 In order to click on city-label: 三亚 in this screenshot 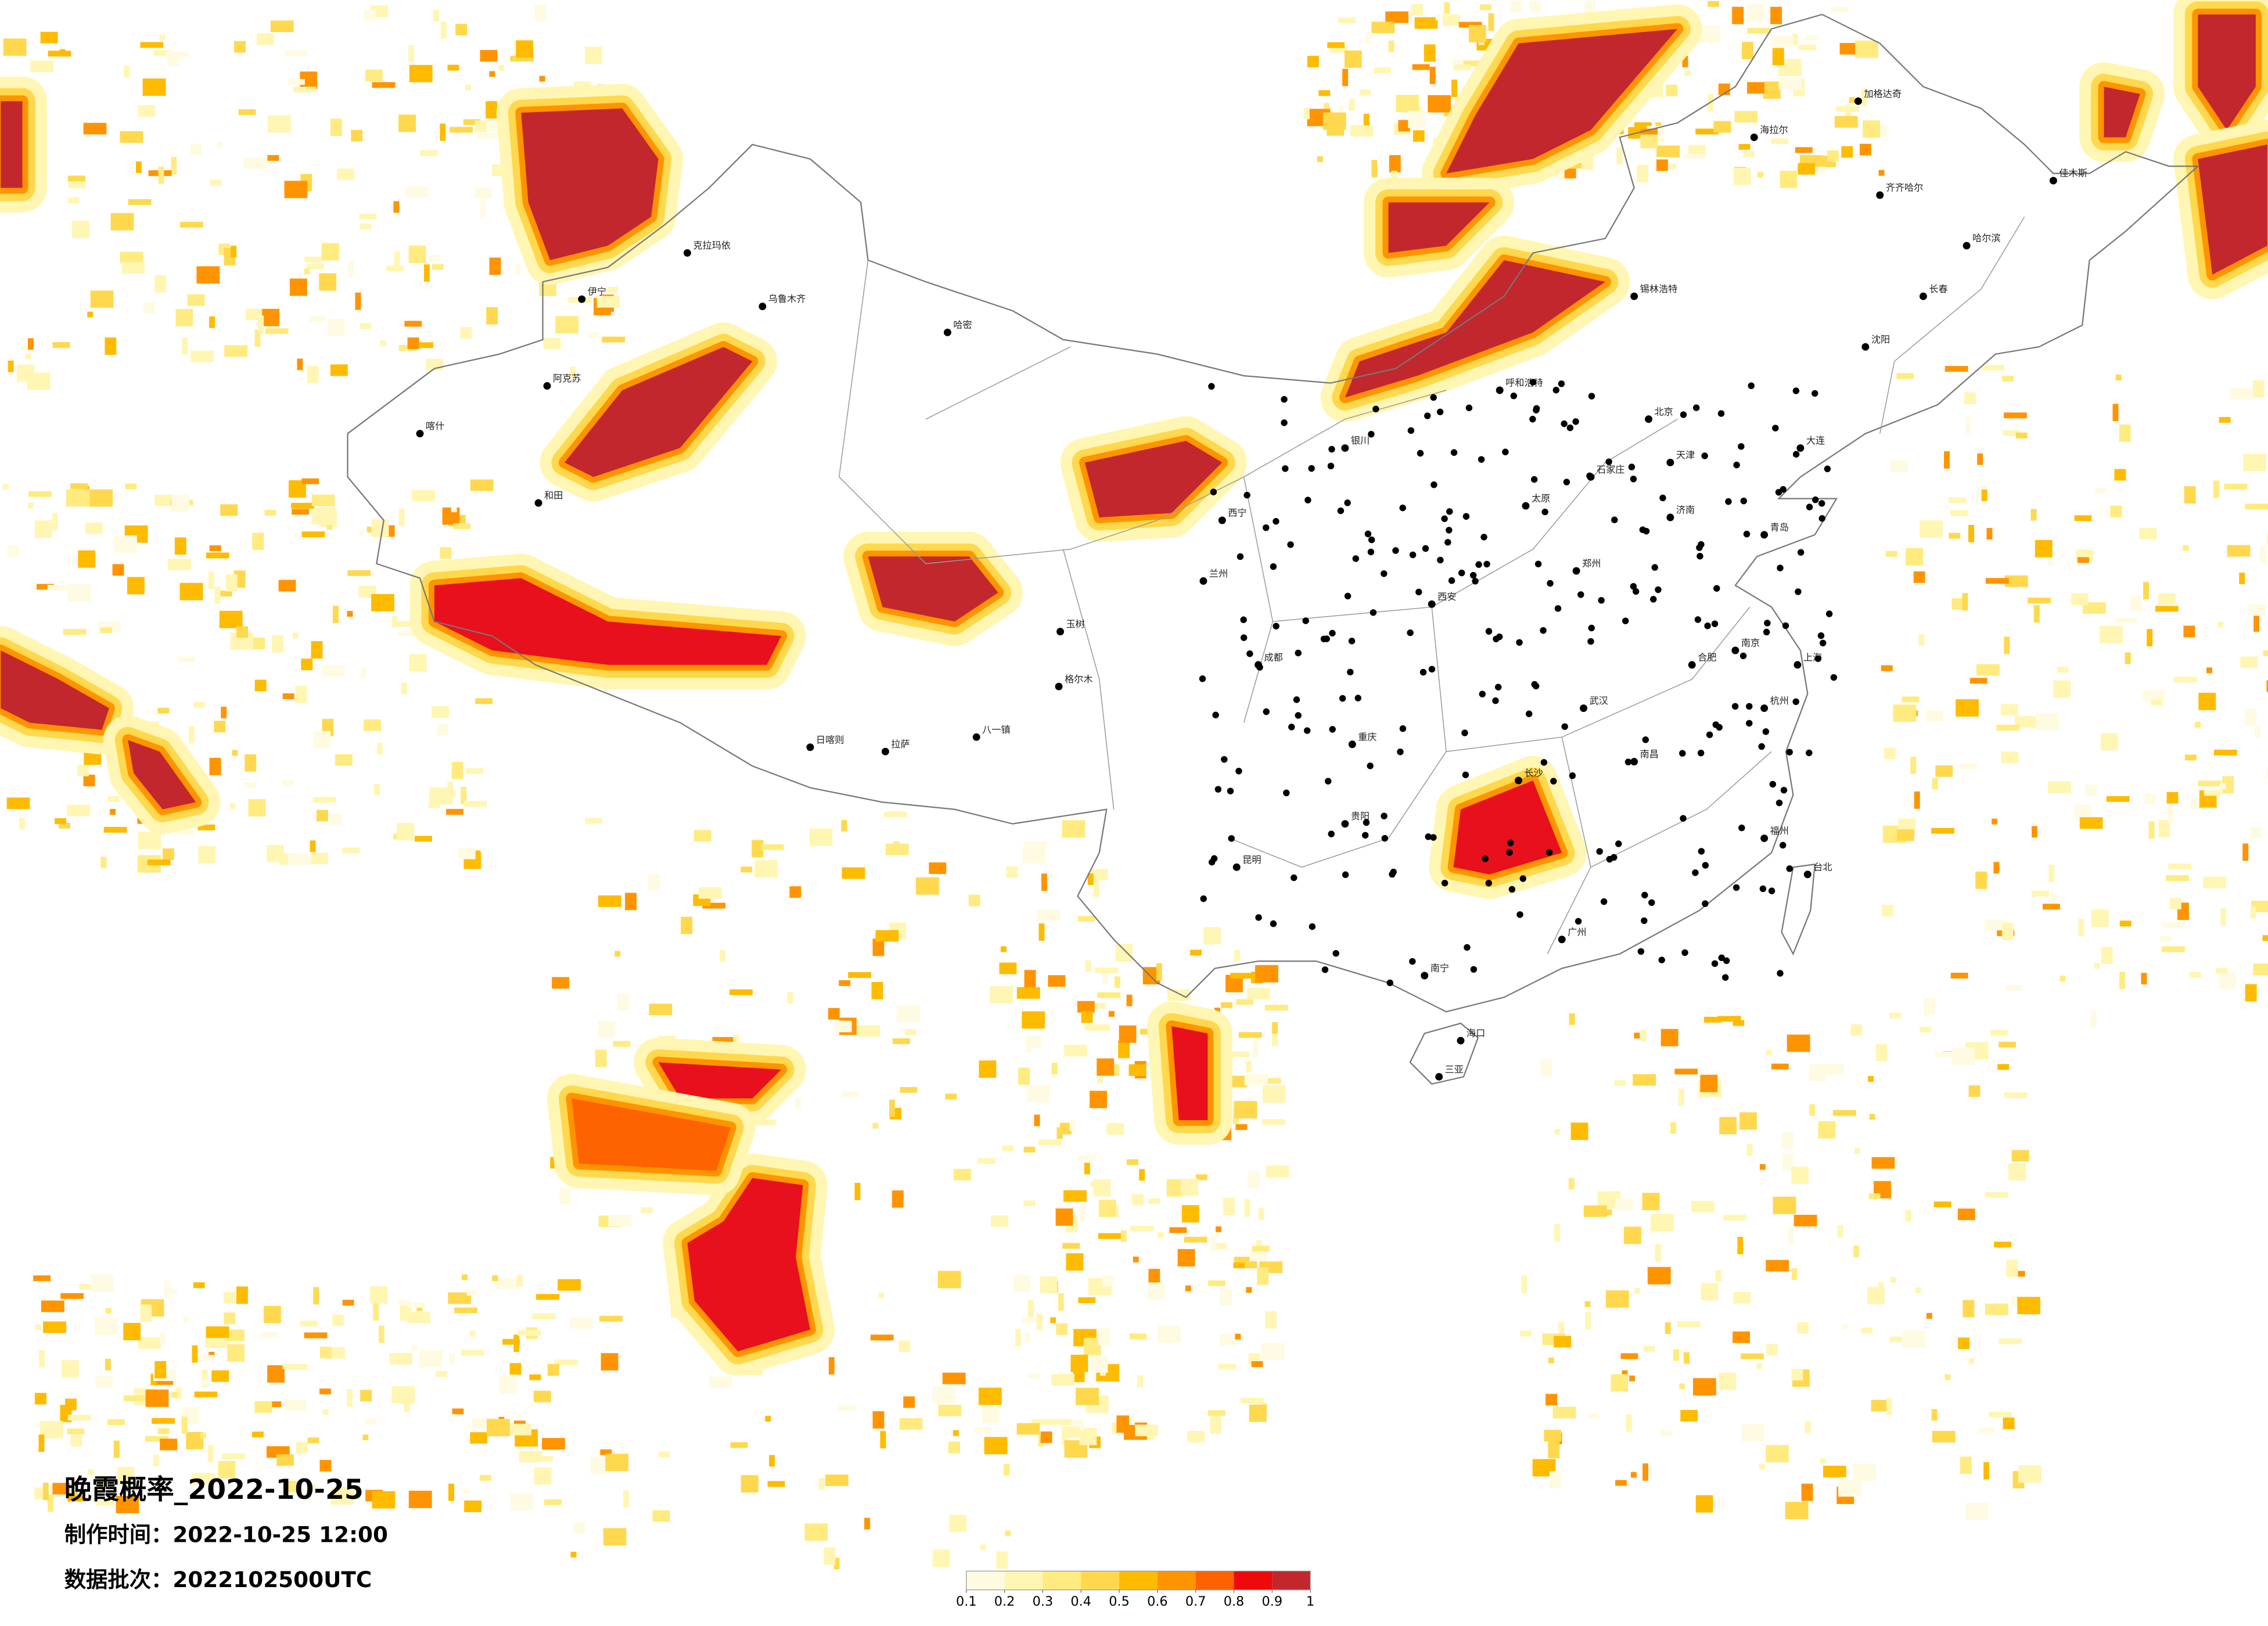, I will do `click(1454, 1069)`.